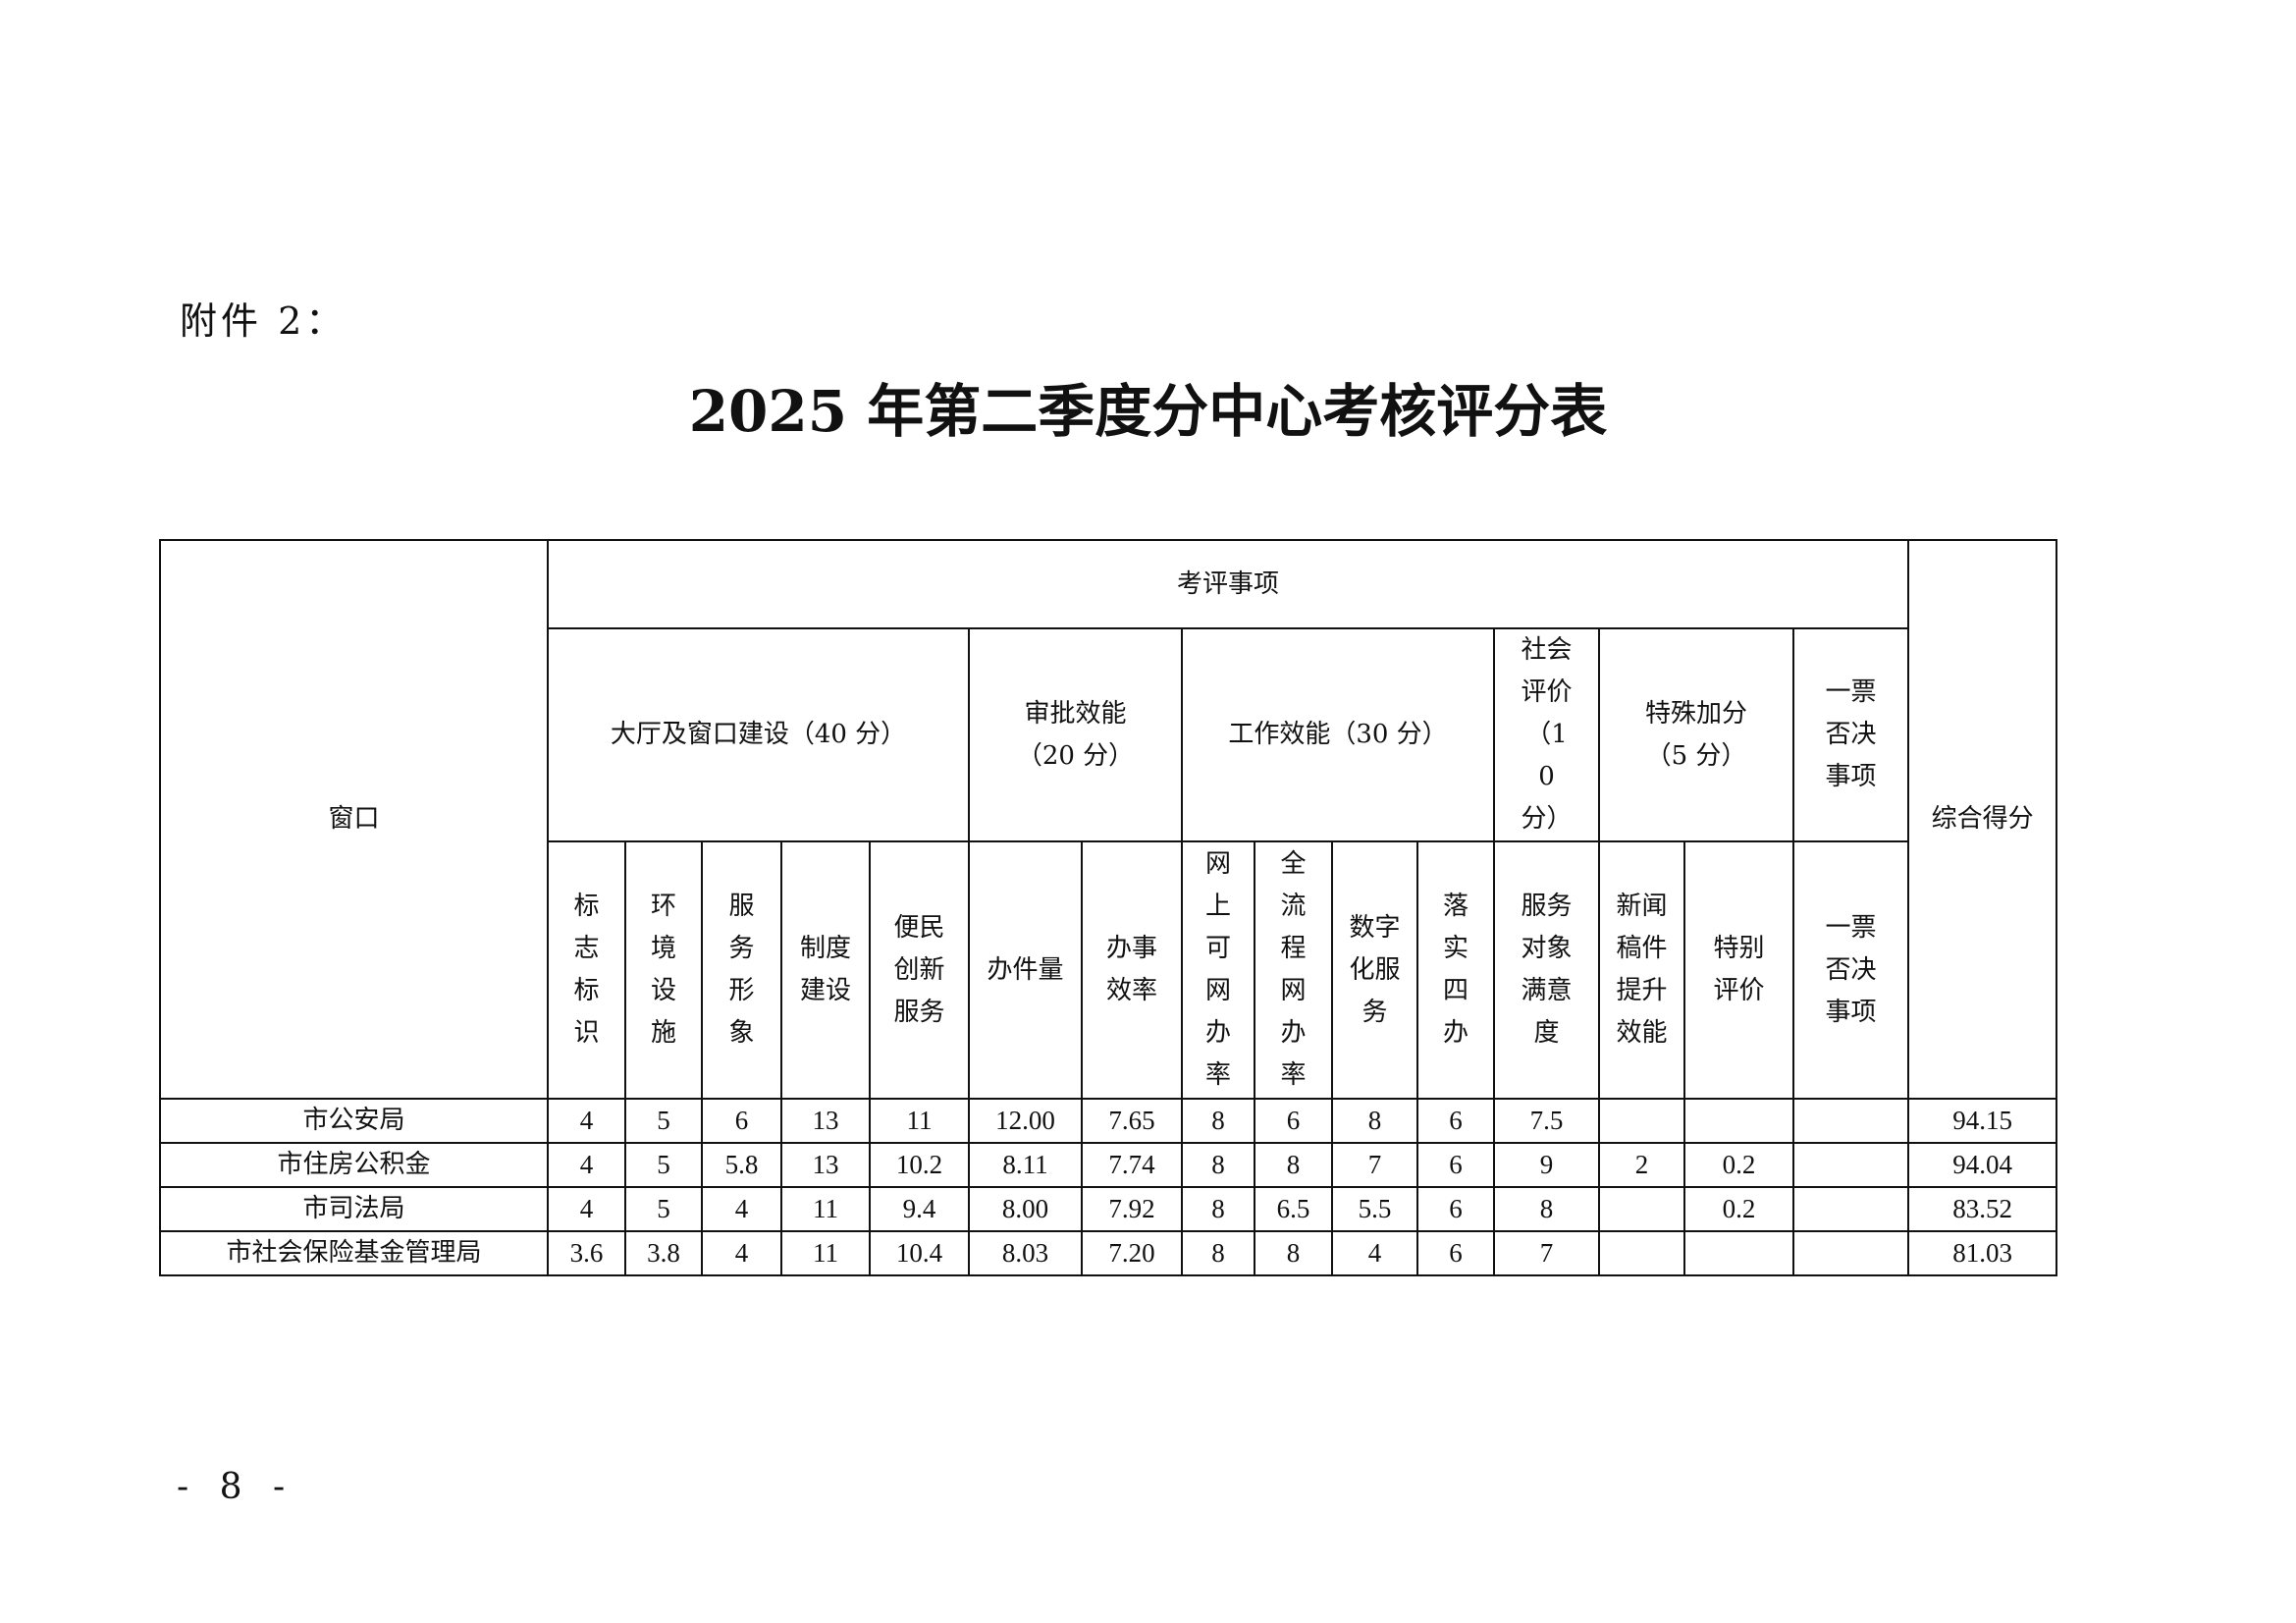 Image resolution: width=2296 pixels, height=1623 pixels. What do you see at coordinates (1851, 970) in the screenshot?
I see `column-header: 一票否决事项` at bounding box center [1851, 970].